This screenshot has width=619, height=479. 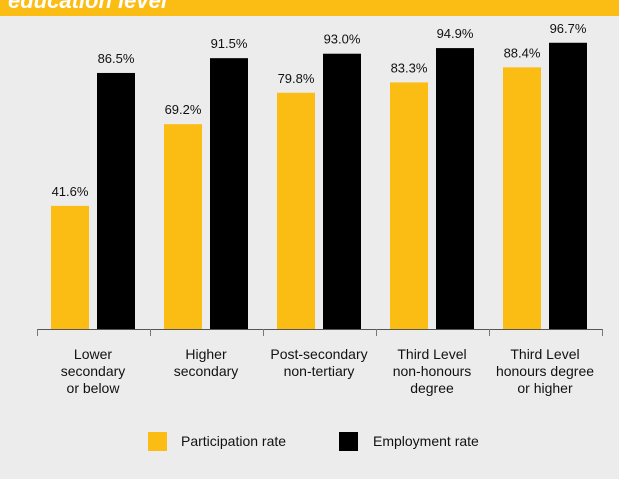 What do you see at coordinates (234, 441) in the screenshot?
I see `legend-label-participation: Participation rate` at bounding box center [234, 441].